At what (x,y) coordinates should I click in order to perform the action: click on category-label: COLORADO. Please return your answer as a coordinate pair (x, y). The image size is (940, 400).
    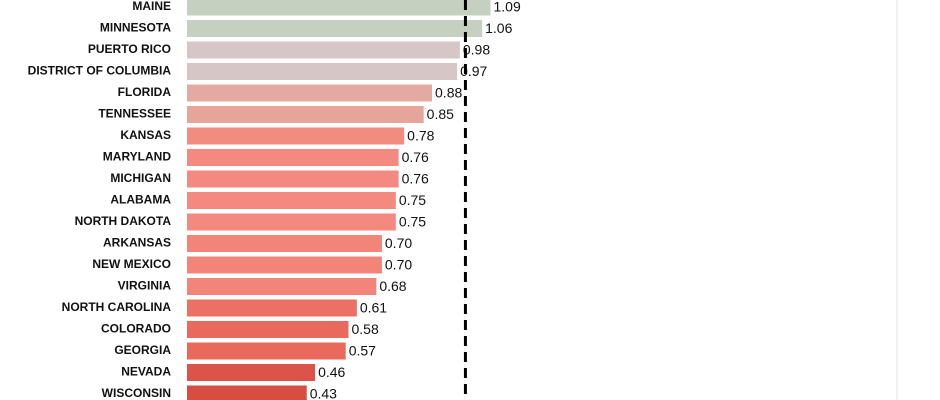
    Looking at the image, I should click on (136, 329).